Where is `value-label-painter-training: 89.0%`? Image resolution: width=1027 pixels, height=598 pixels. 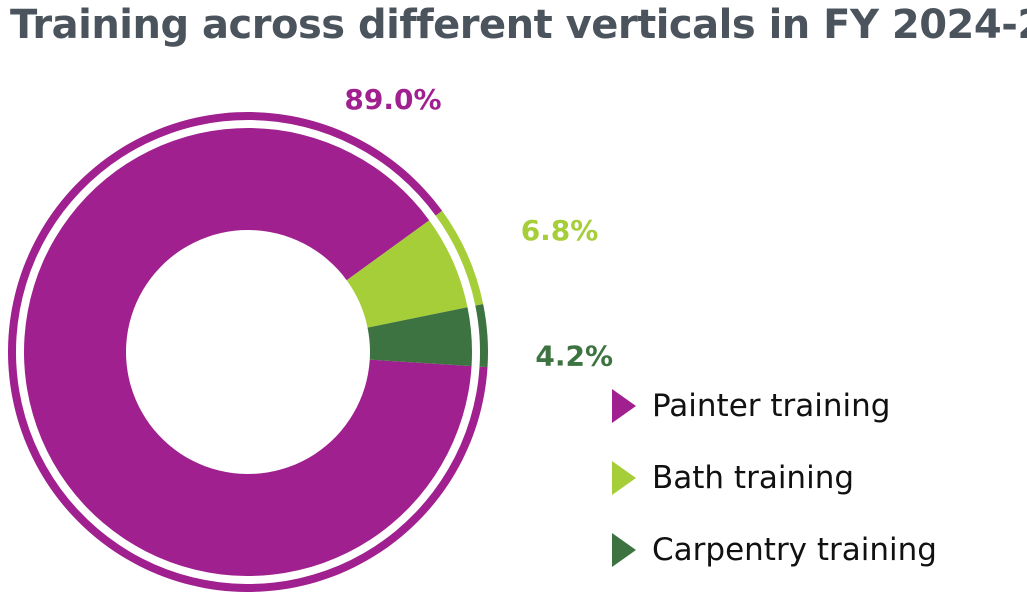
value-label-painter-training: 89.0% is located at coordinates (392, 99).